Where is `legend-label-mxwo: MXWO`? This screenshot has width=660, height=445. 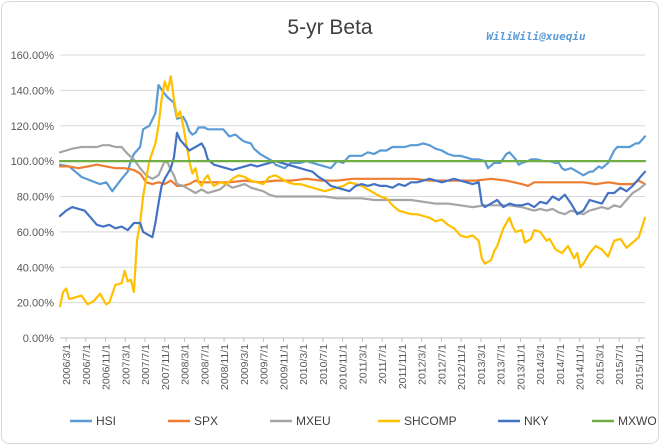
legend-label-mxwo: MXWO is located at coordinates (637, 421).